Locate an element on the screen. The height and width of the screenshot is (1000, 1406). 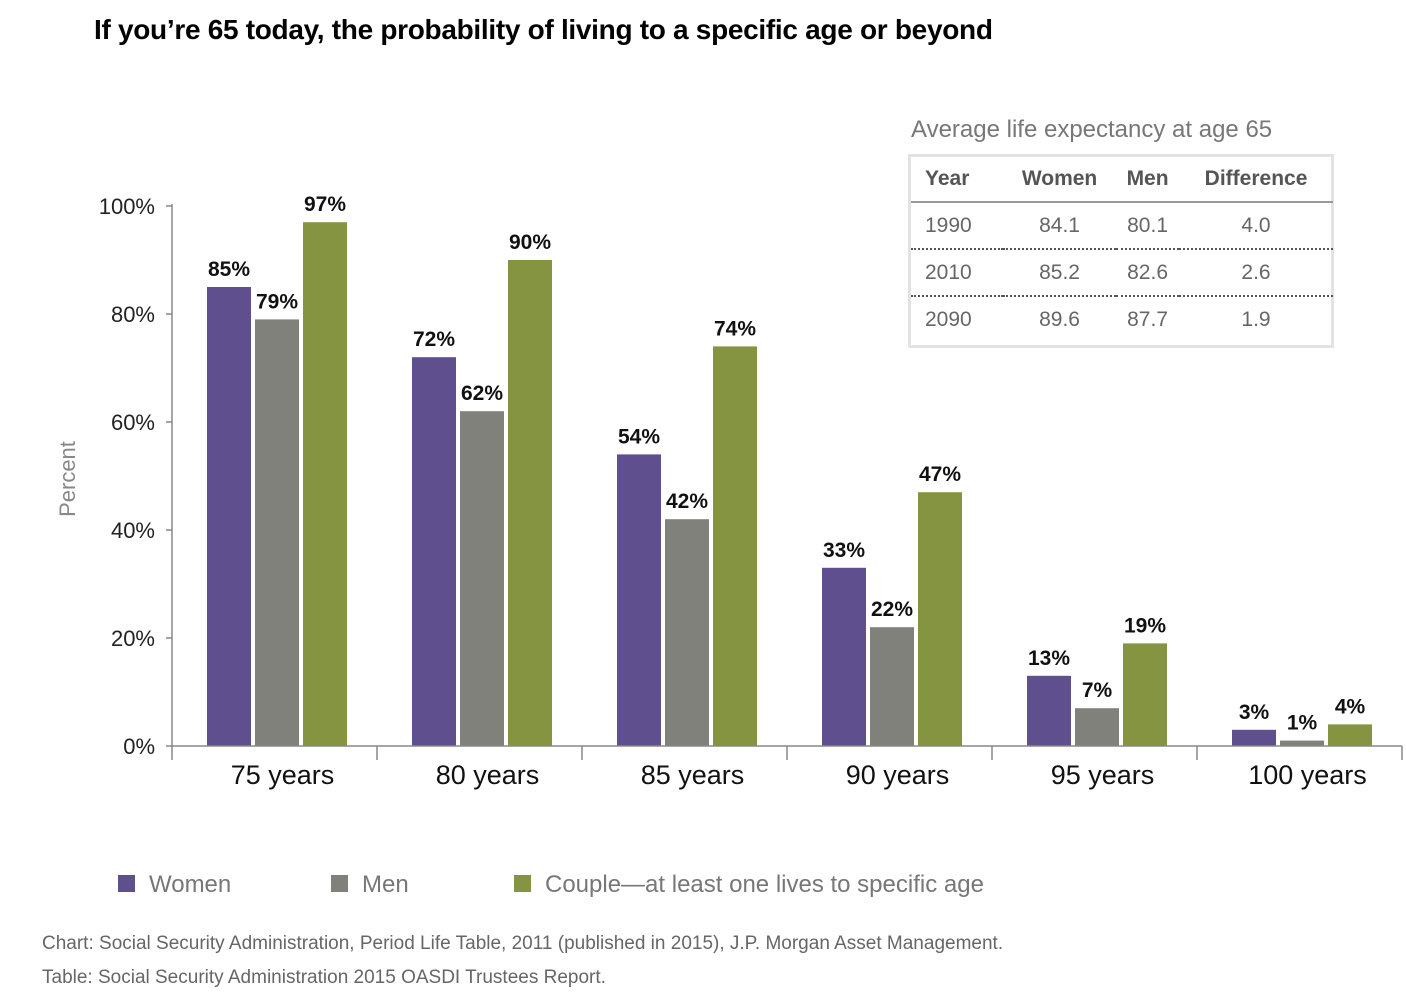
cell-year: 1990 is located at coordinates (957, 226).